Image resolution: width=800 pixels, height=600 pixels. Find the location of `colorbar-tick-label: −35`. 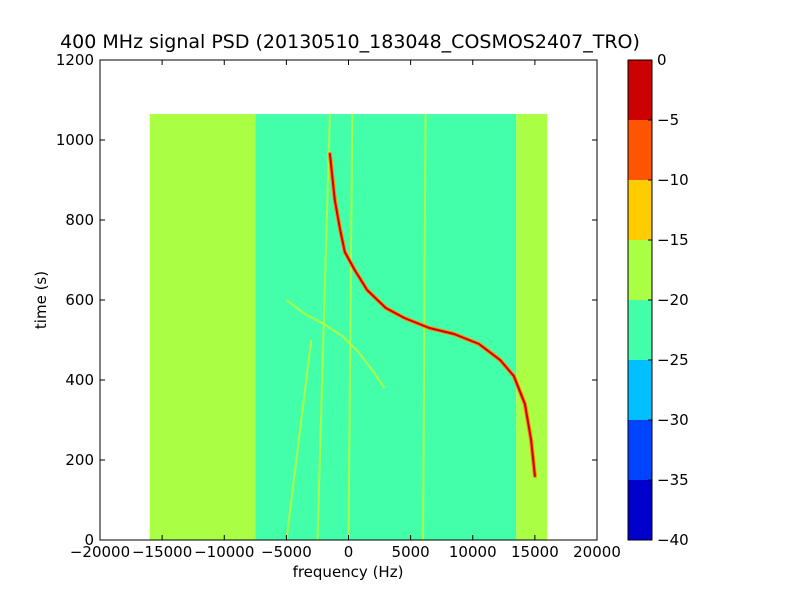

colorbar-tick-label: −35 is located at coordinates (673, 480).